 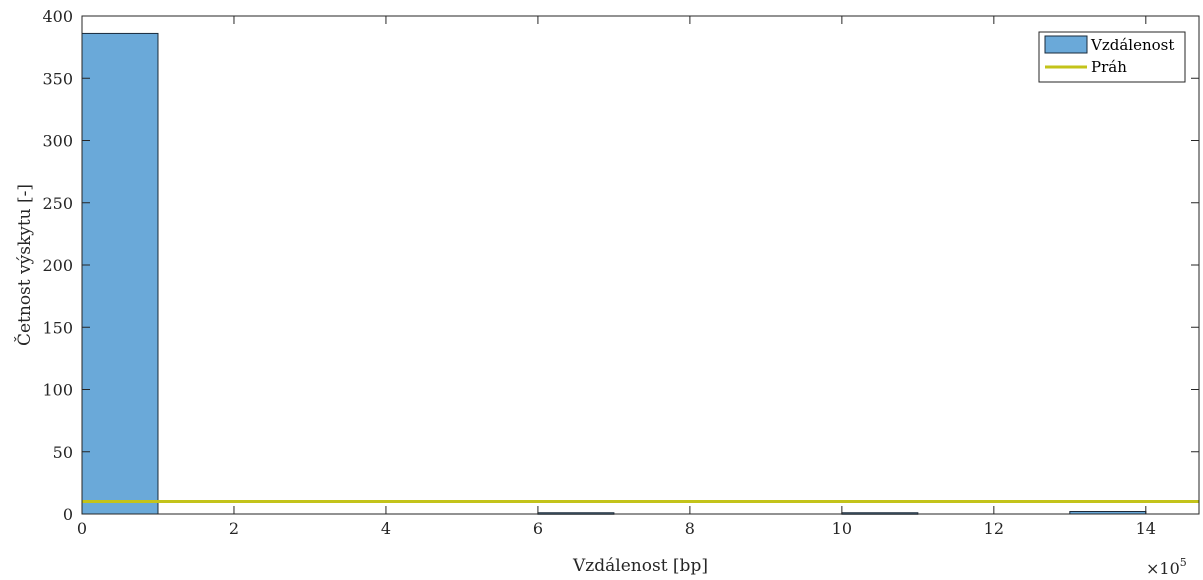 What do you see at coordinates (57, 265) in the screenshot?
I see `y-tick-label-4: 200` at bounding box center [57, 265].